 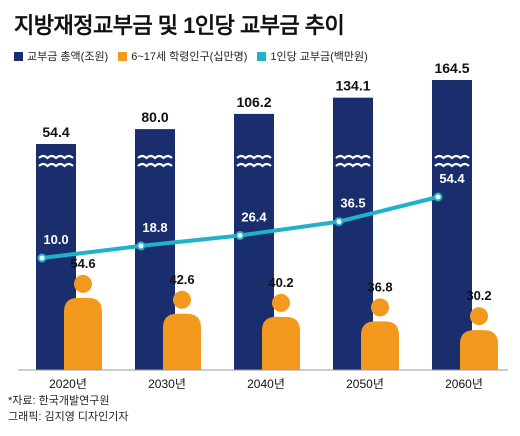 What do you see at coordinates (55, 132) in the screenshot?
I see `total-value-label-2020년: 54.4` at bounding box center [55, 132].